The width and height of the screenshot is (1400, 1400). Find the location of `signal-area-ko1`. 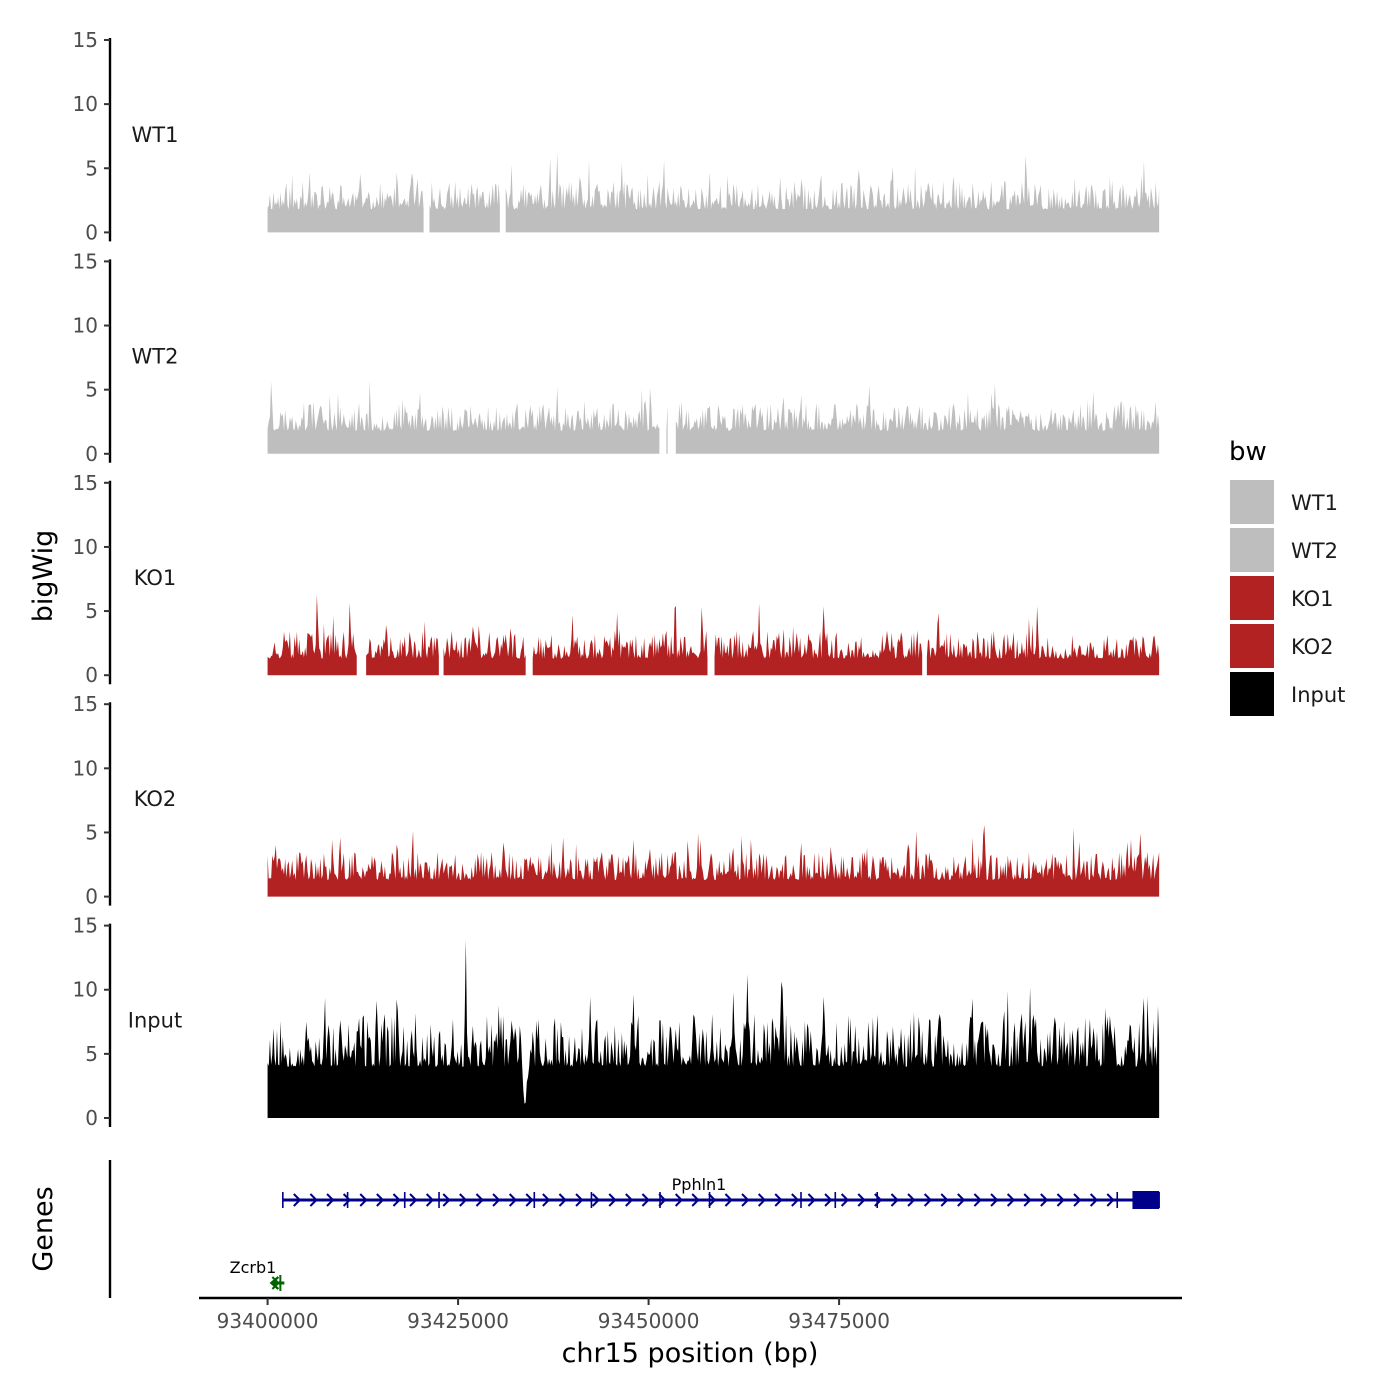

signal-area-ko1 is located at coordinates (713, 635).